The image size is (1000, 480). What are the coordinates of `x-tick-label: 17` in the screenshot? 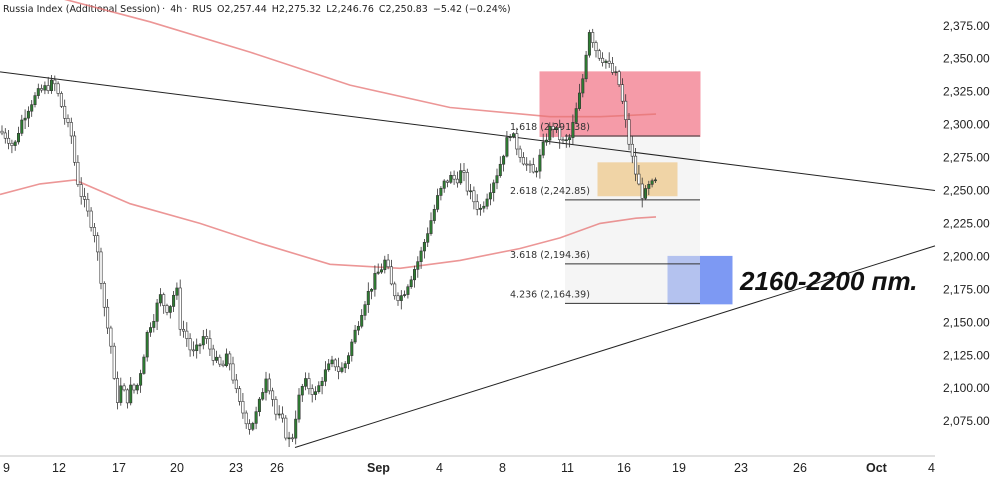 It's located at (119, 468).